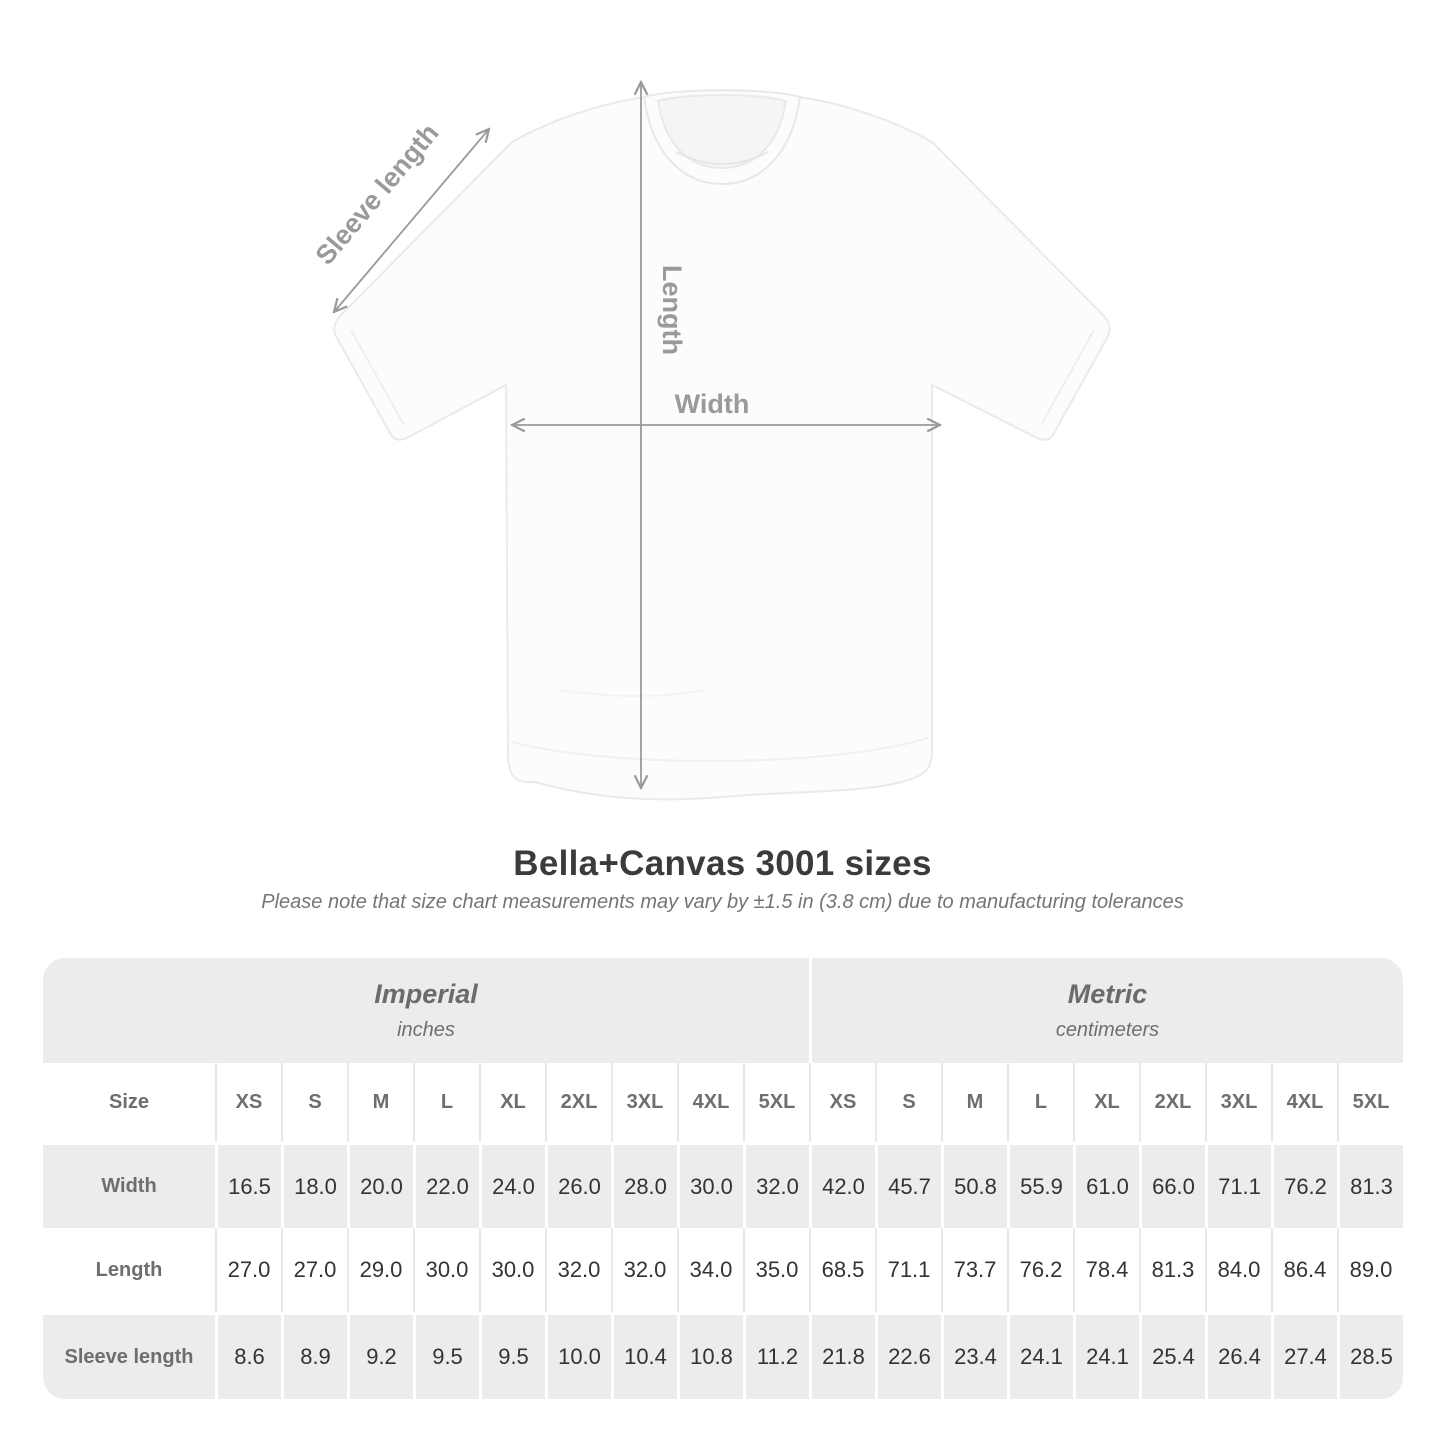  What do you see at coordinates (1238, 1185) in the screenshot?
I see `width-metric-3xl: 71.1` at bounding box center [1238, 1185].